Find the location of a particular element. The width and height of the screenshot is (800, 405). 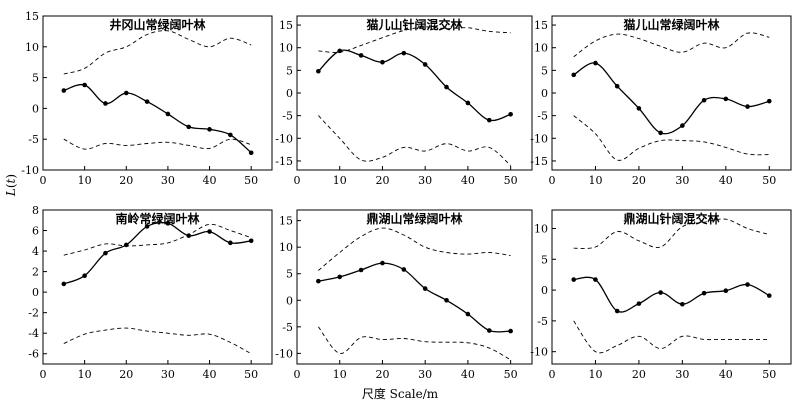

y-tick-label: -5 is located at coordinates (542, 116).